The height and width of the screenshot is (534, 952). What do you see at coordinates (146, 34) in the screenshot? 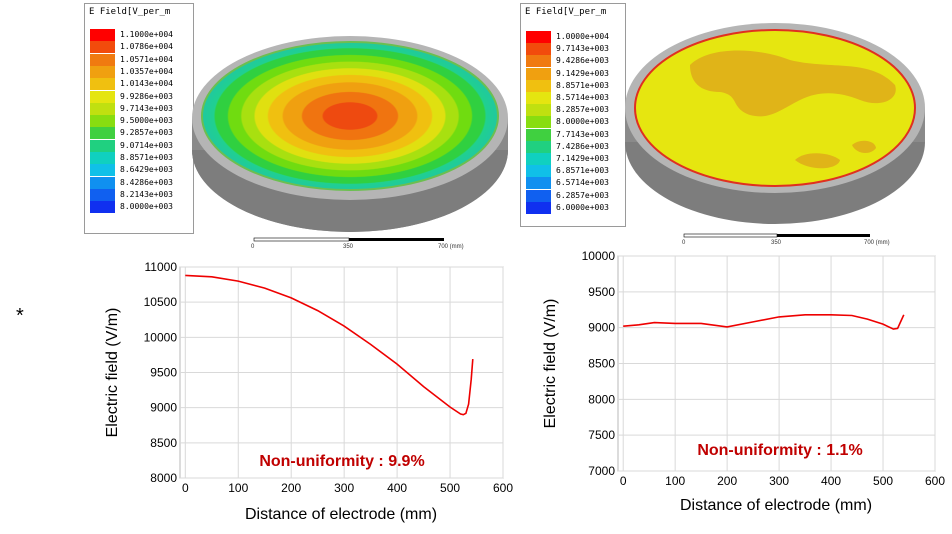
I see `legend-label: 1.1000e+004` at bounding box center [146, 34].